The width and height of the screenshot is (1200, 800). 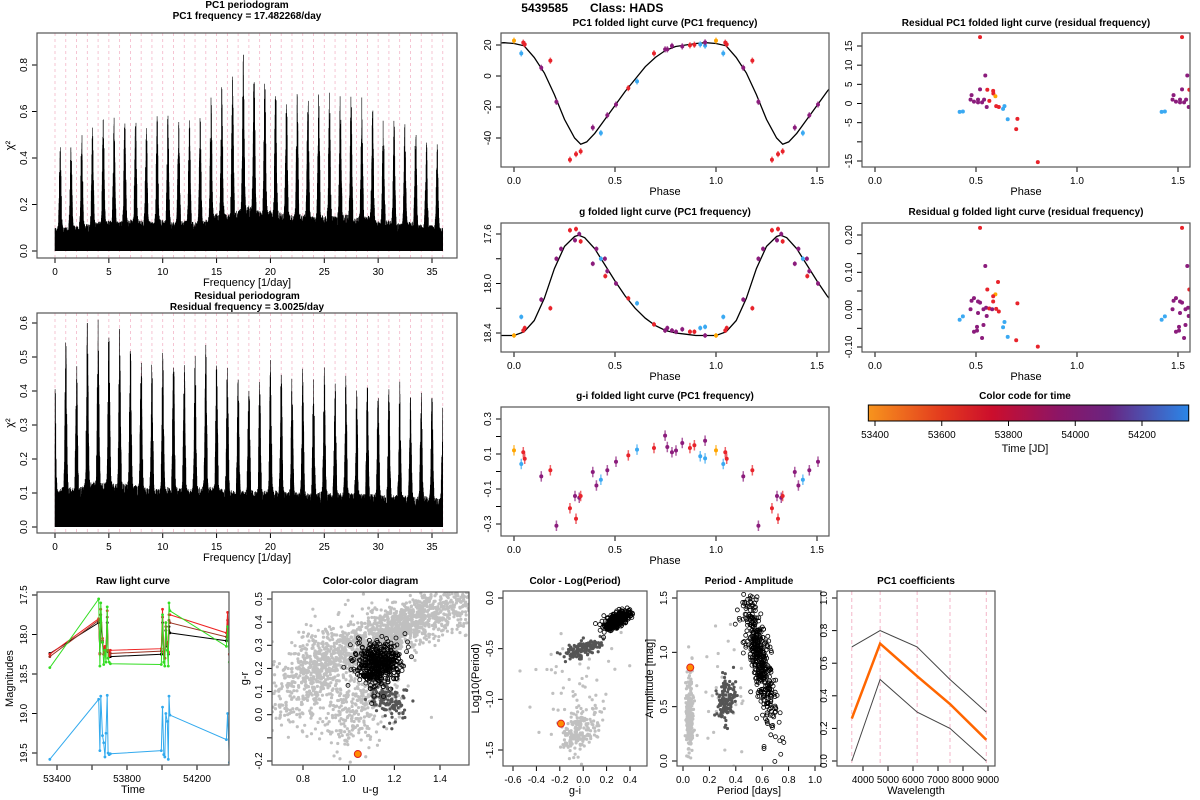 What do you see at coordinates (217, 547) in the screenshot?
I see `x-tick-label: 15` at bounding box center [217, 547].